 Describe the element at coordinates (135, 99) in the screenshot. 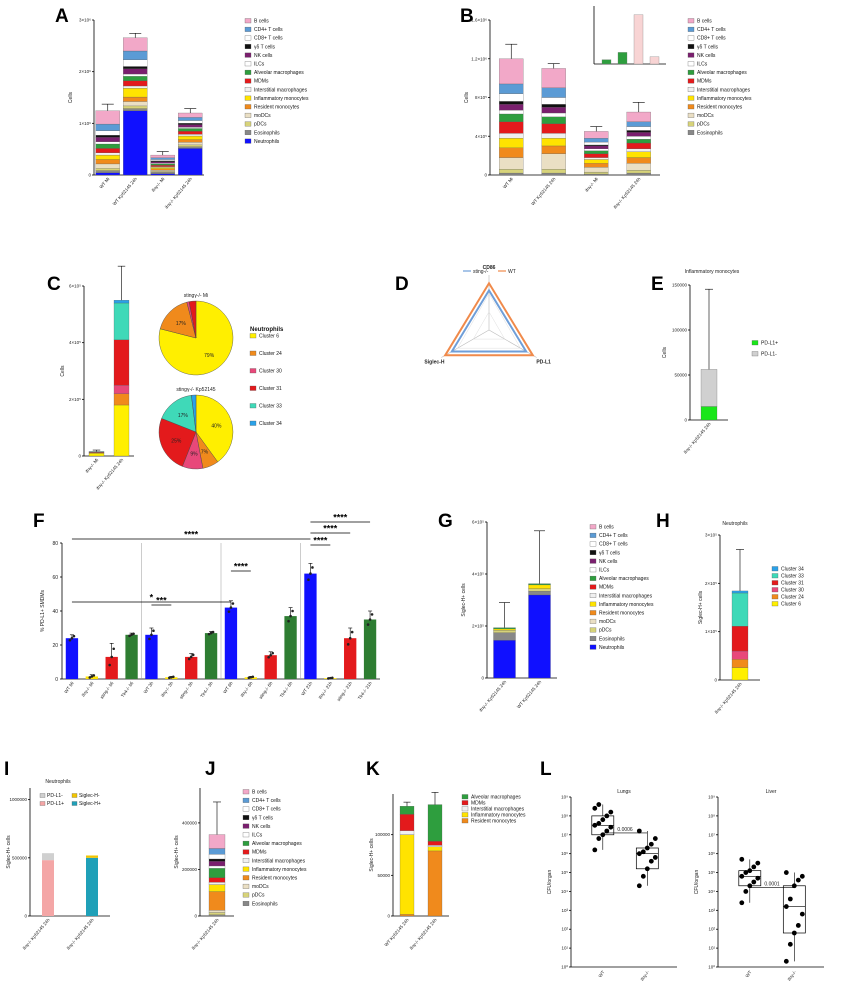

I see `bar-segment-resident-monocytes` at that location.